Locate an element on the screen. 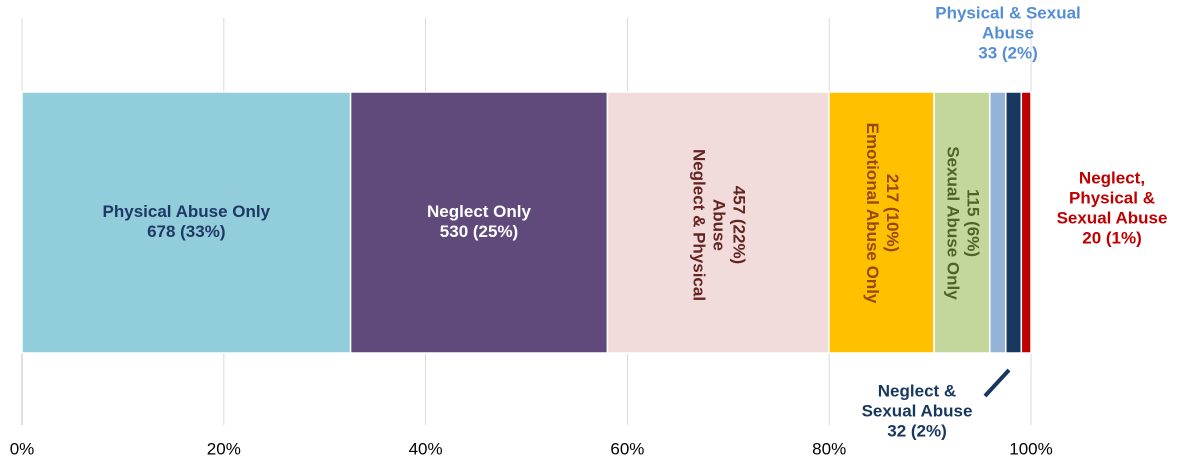 This screenshot has width=1186, height=468. label-neglect-physical-sexual-abuse: Neglect, Physical & Sexual Abuse 20 (1%) is located at coordinates (1112, 207).